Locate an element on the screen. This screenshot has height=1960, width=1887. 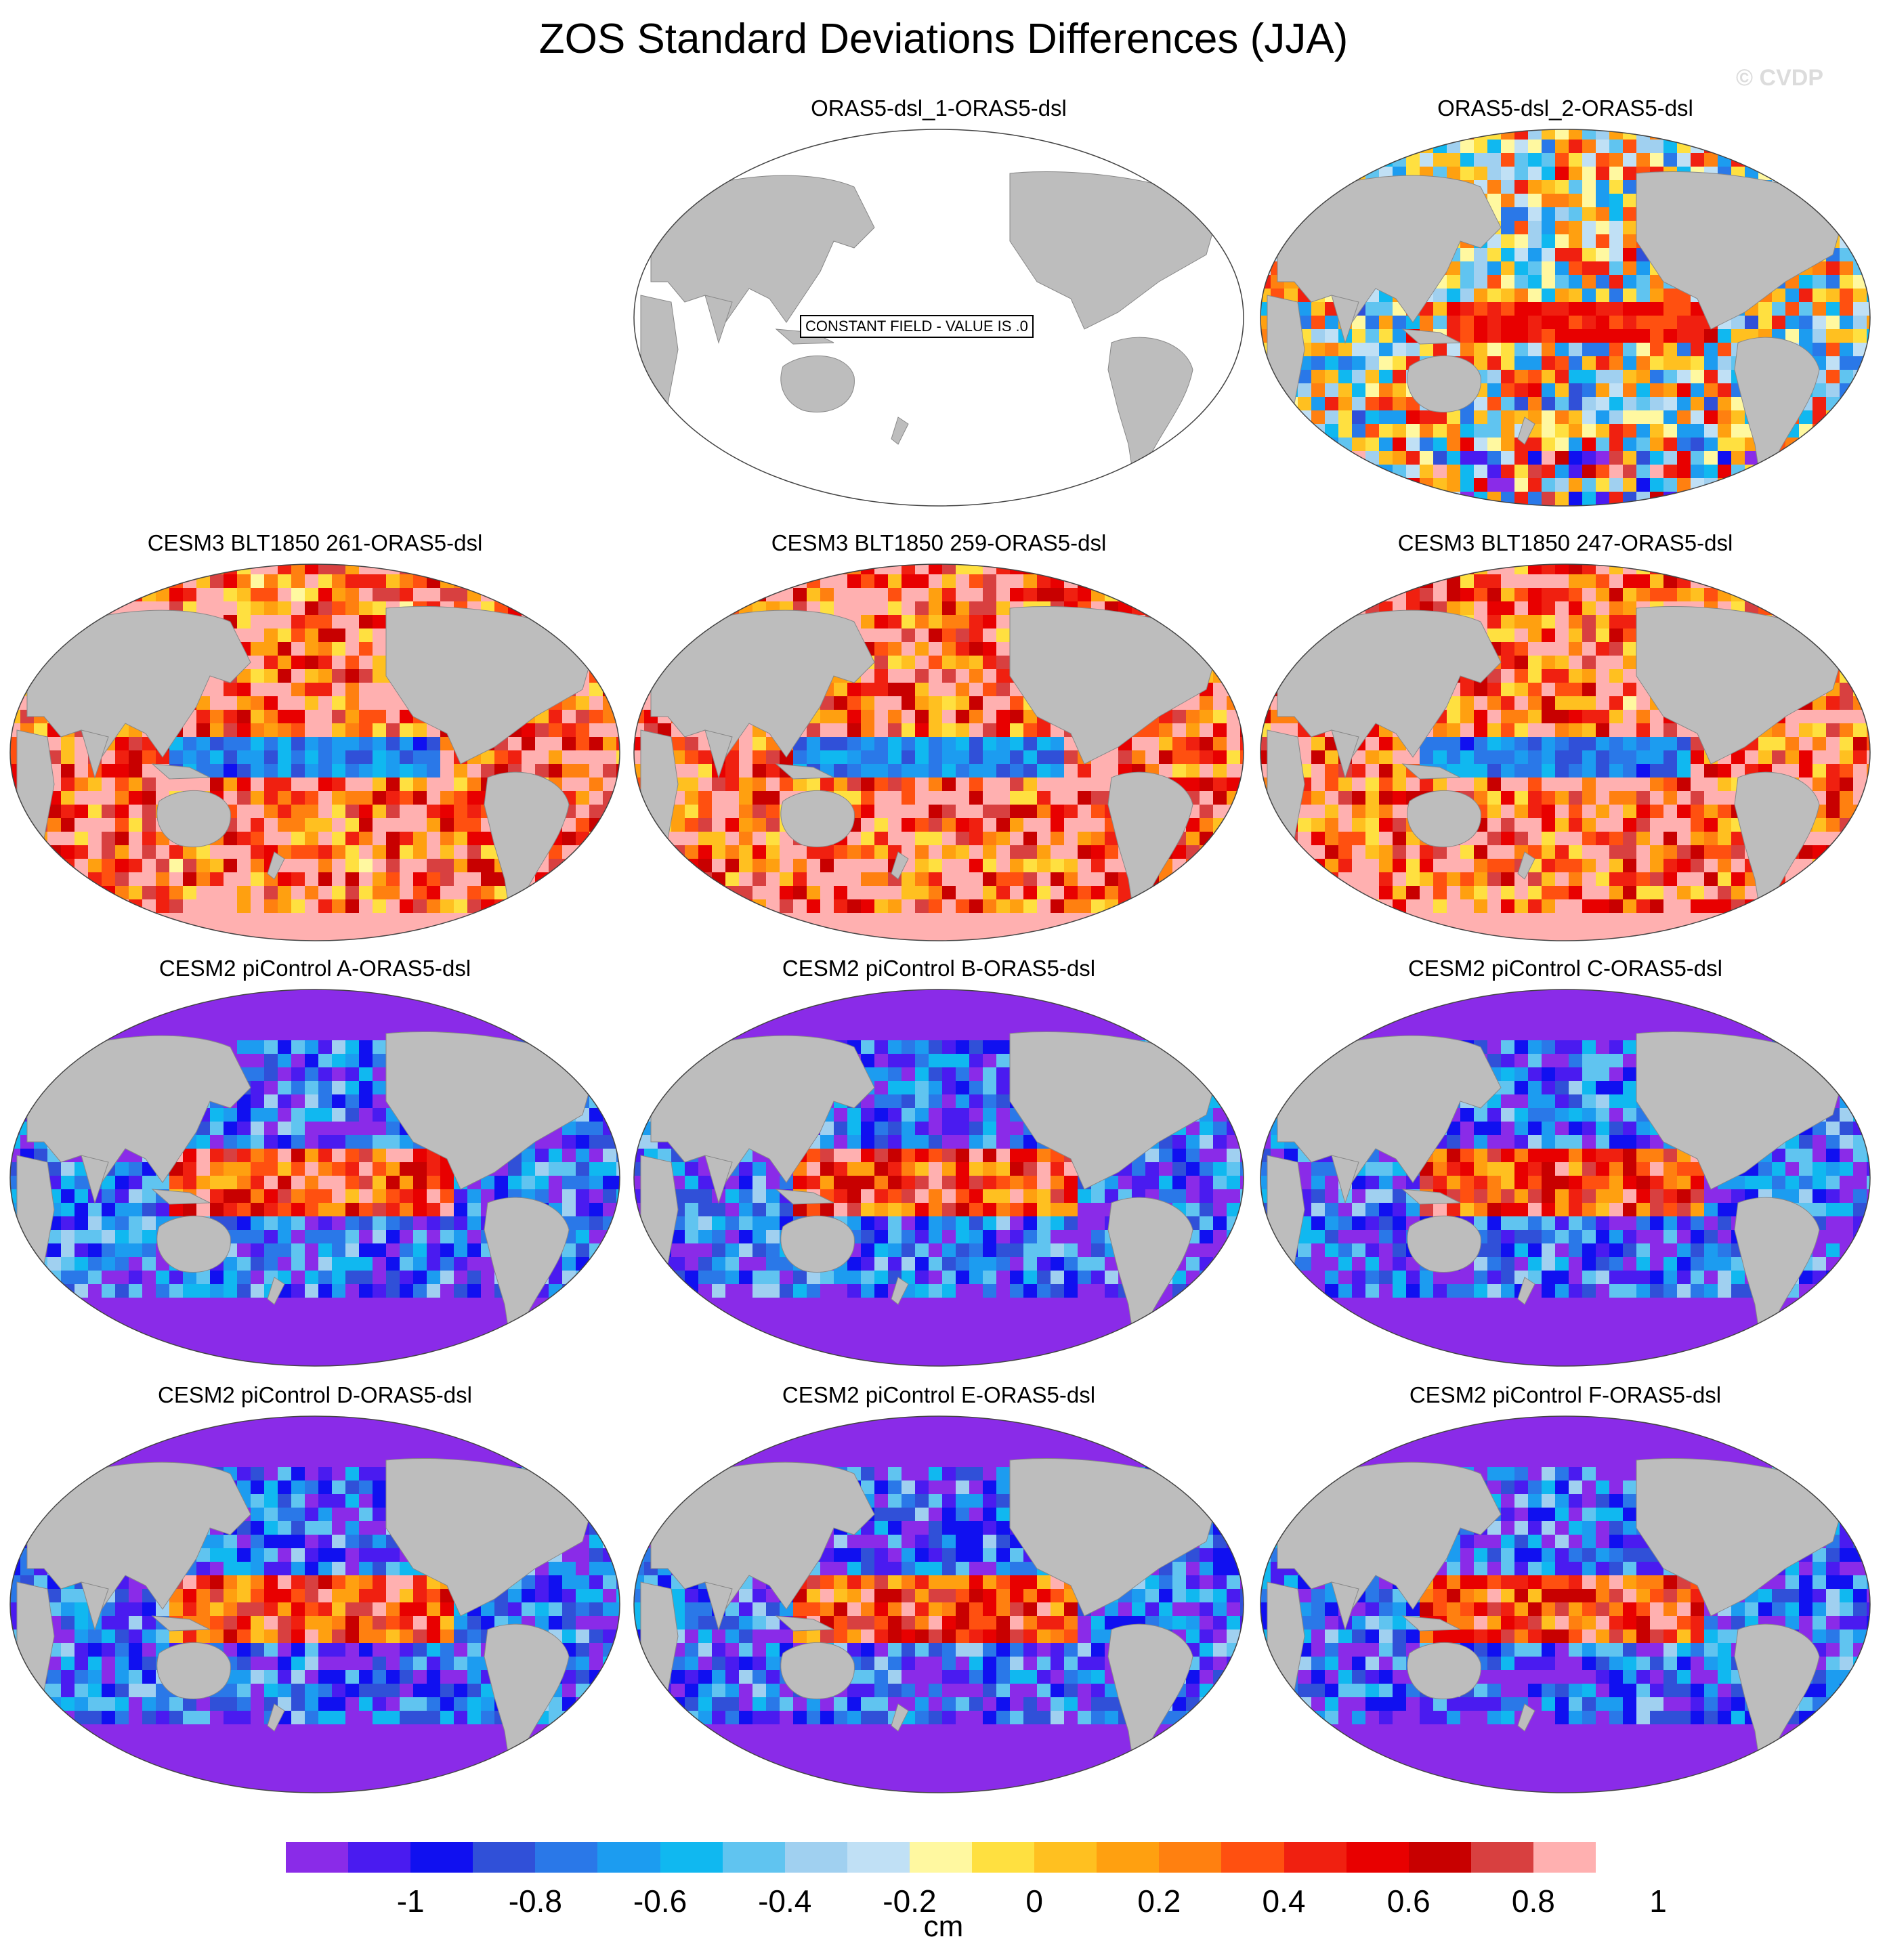
copyright-watermark: © CVDP is located at coordinates (1779, 78).